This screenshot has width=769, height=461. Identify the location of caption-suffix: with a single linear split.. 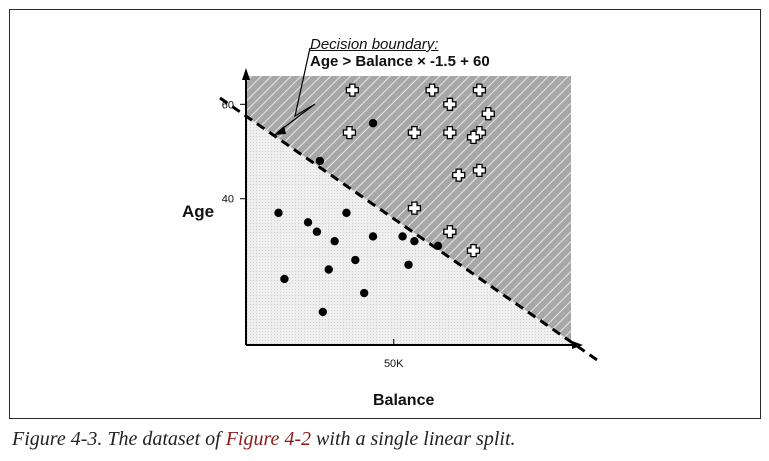
(413, 439).